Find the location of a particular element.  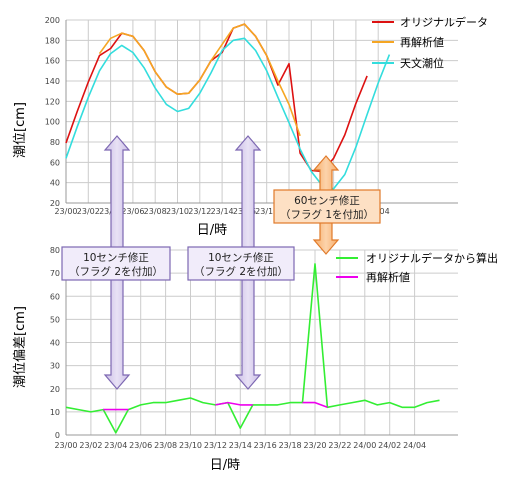

tide-anomaly-legend: オリジナルデータから算出 再解析値 is located at coordinates (417, 267).